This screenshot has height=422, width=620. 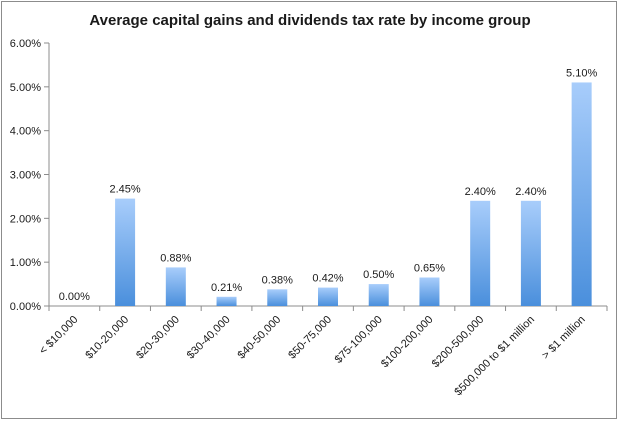 I want to click on data-label: 2.45%, so click(x=124, y=190).